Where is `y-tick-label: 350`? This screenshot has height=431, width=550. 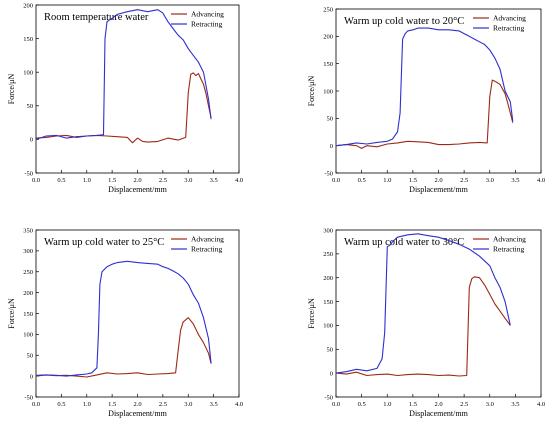 y-tick-label: 350 is located at coordinates (28, 230).